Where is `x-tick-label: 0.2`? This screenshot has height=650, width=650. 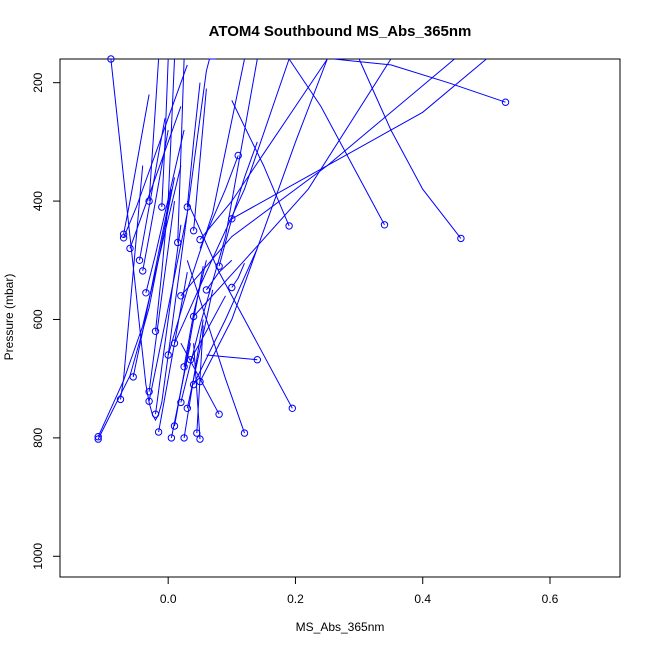 x-tick-label: 0.2 is located at coordinates (295, 599).